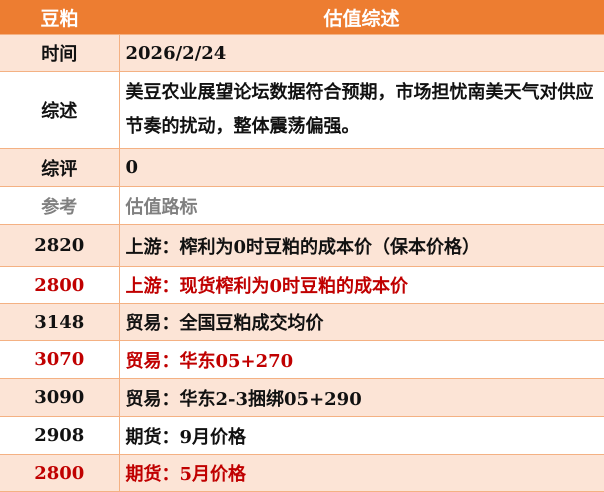  What do you see at coordinates (361, 285) in the screenshot?
I see `reference-desc: 上游：现货榨利为0时豆粕的成本价` at bounding box center [361, 285].